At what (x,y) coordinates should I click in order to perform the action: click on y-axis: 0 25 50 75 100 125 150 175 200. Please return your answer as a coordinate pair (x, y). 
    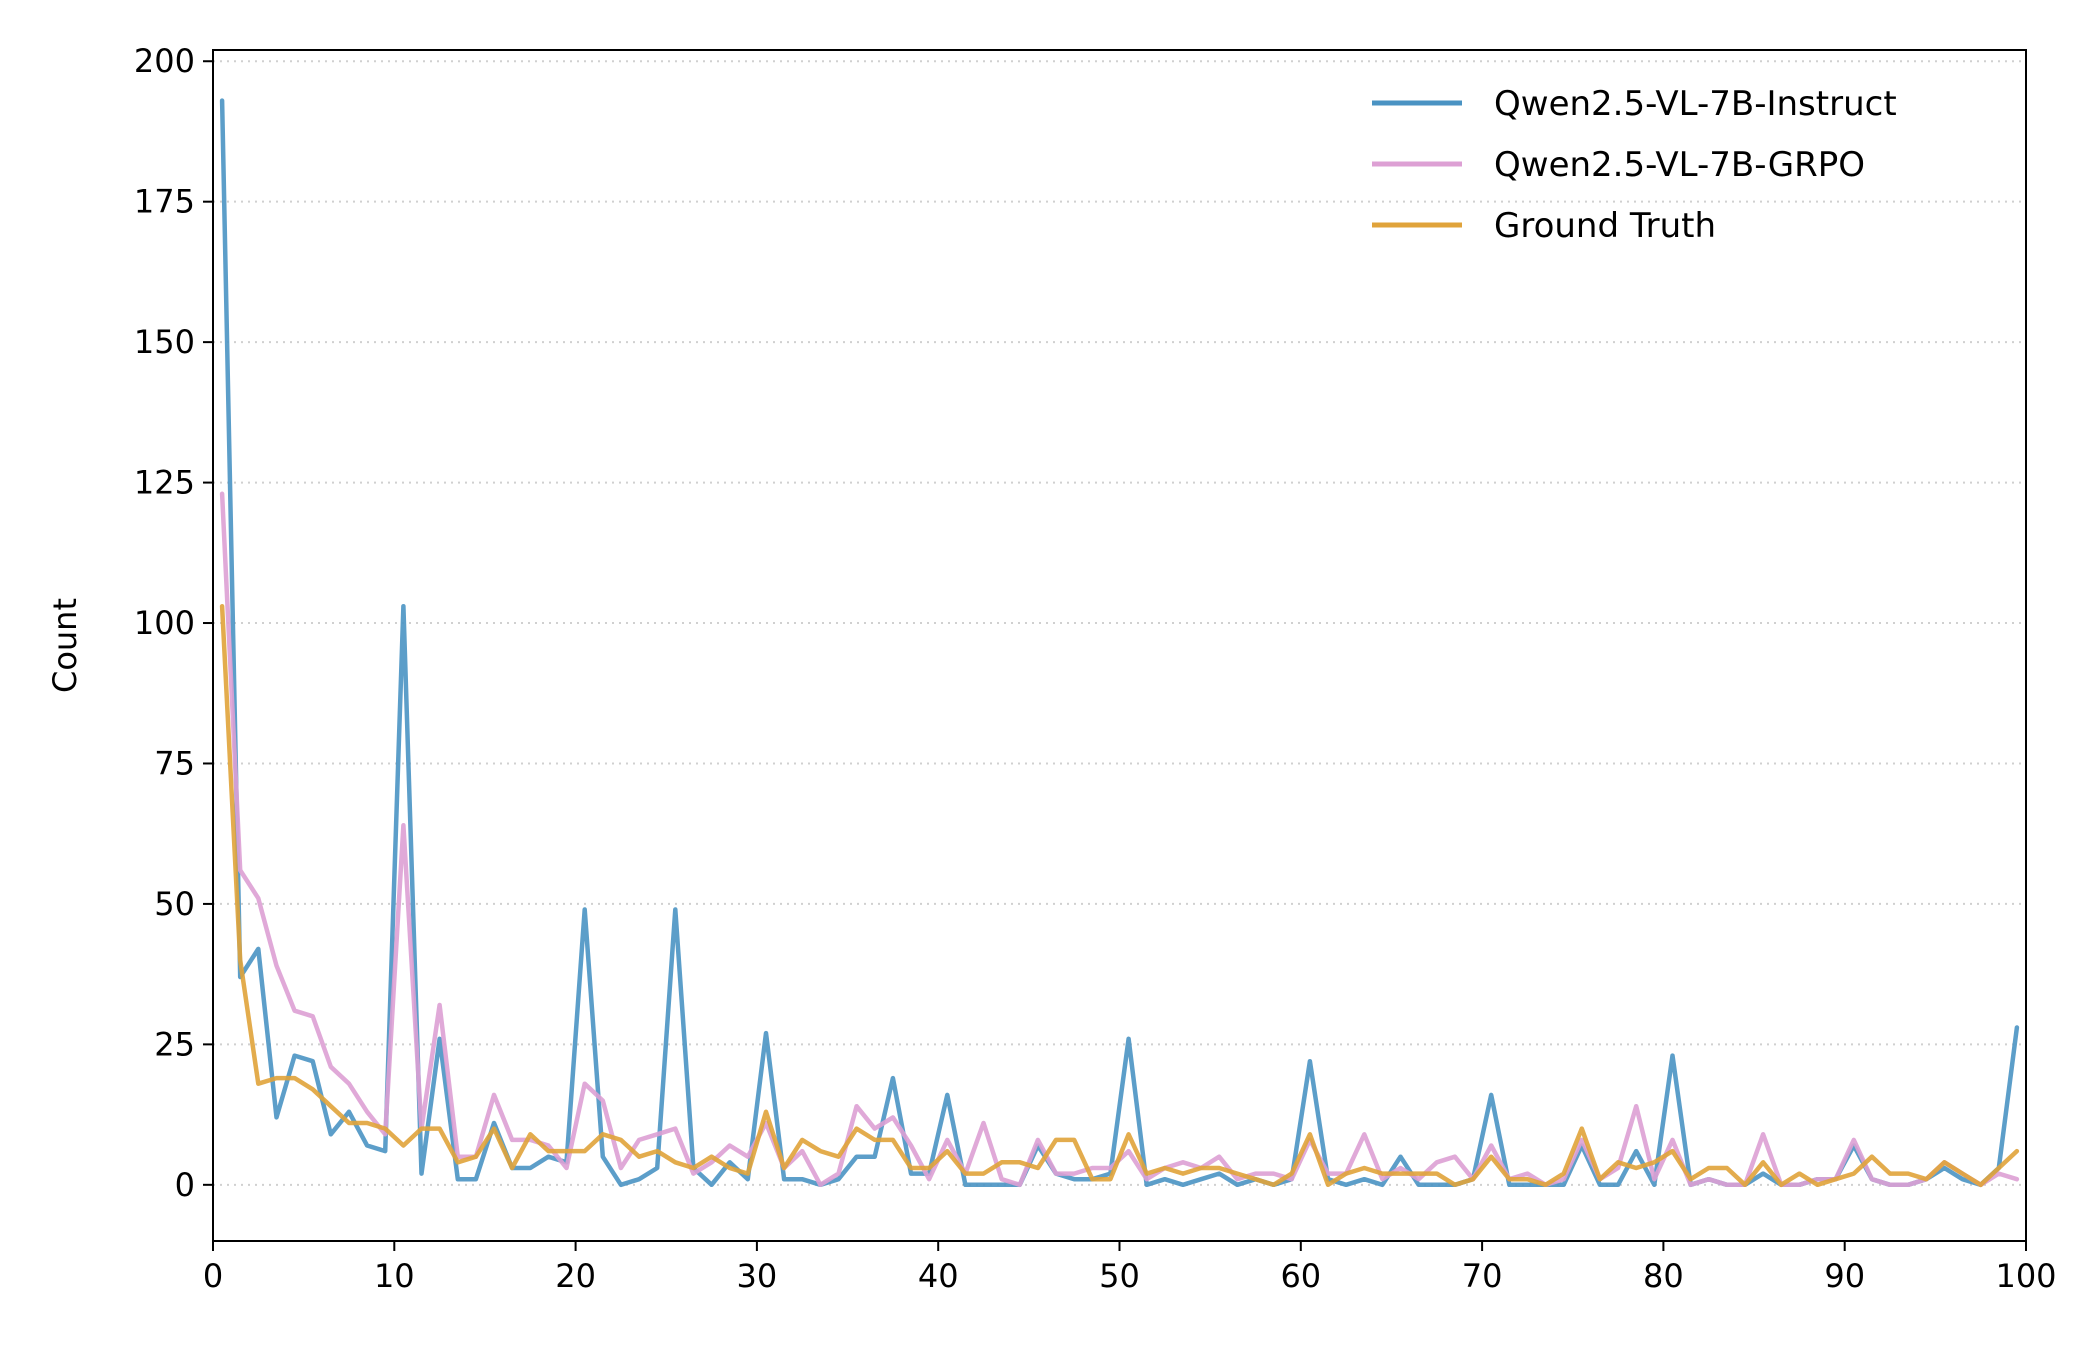
    Looking at the image, I should click on (173, 623).